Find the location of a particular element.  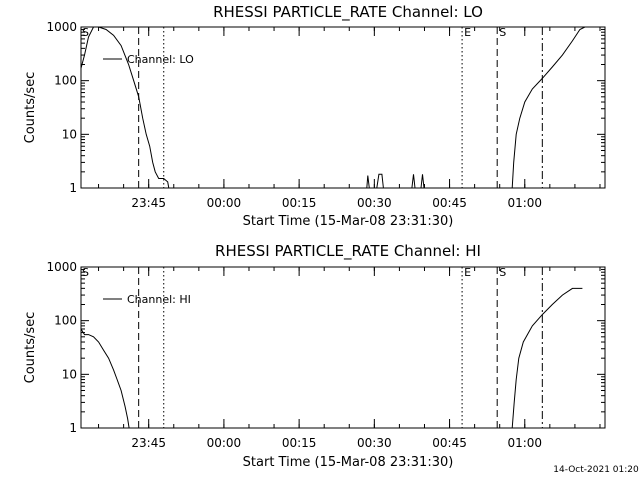

legend-label: Channel: LO is located at coordinates (160, 59).